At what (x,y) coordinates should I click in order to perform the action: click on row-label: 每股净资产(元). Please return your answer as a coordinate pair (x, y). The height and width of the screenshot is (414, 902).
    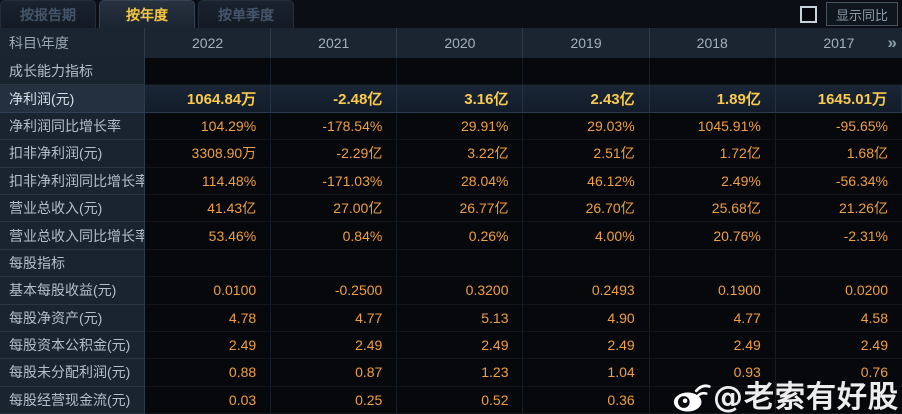
    Looking at the image, I should click on (72, 318).